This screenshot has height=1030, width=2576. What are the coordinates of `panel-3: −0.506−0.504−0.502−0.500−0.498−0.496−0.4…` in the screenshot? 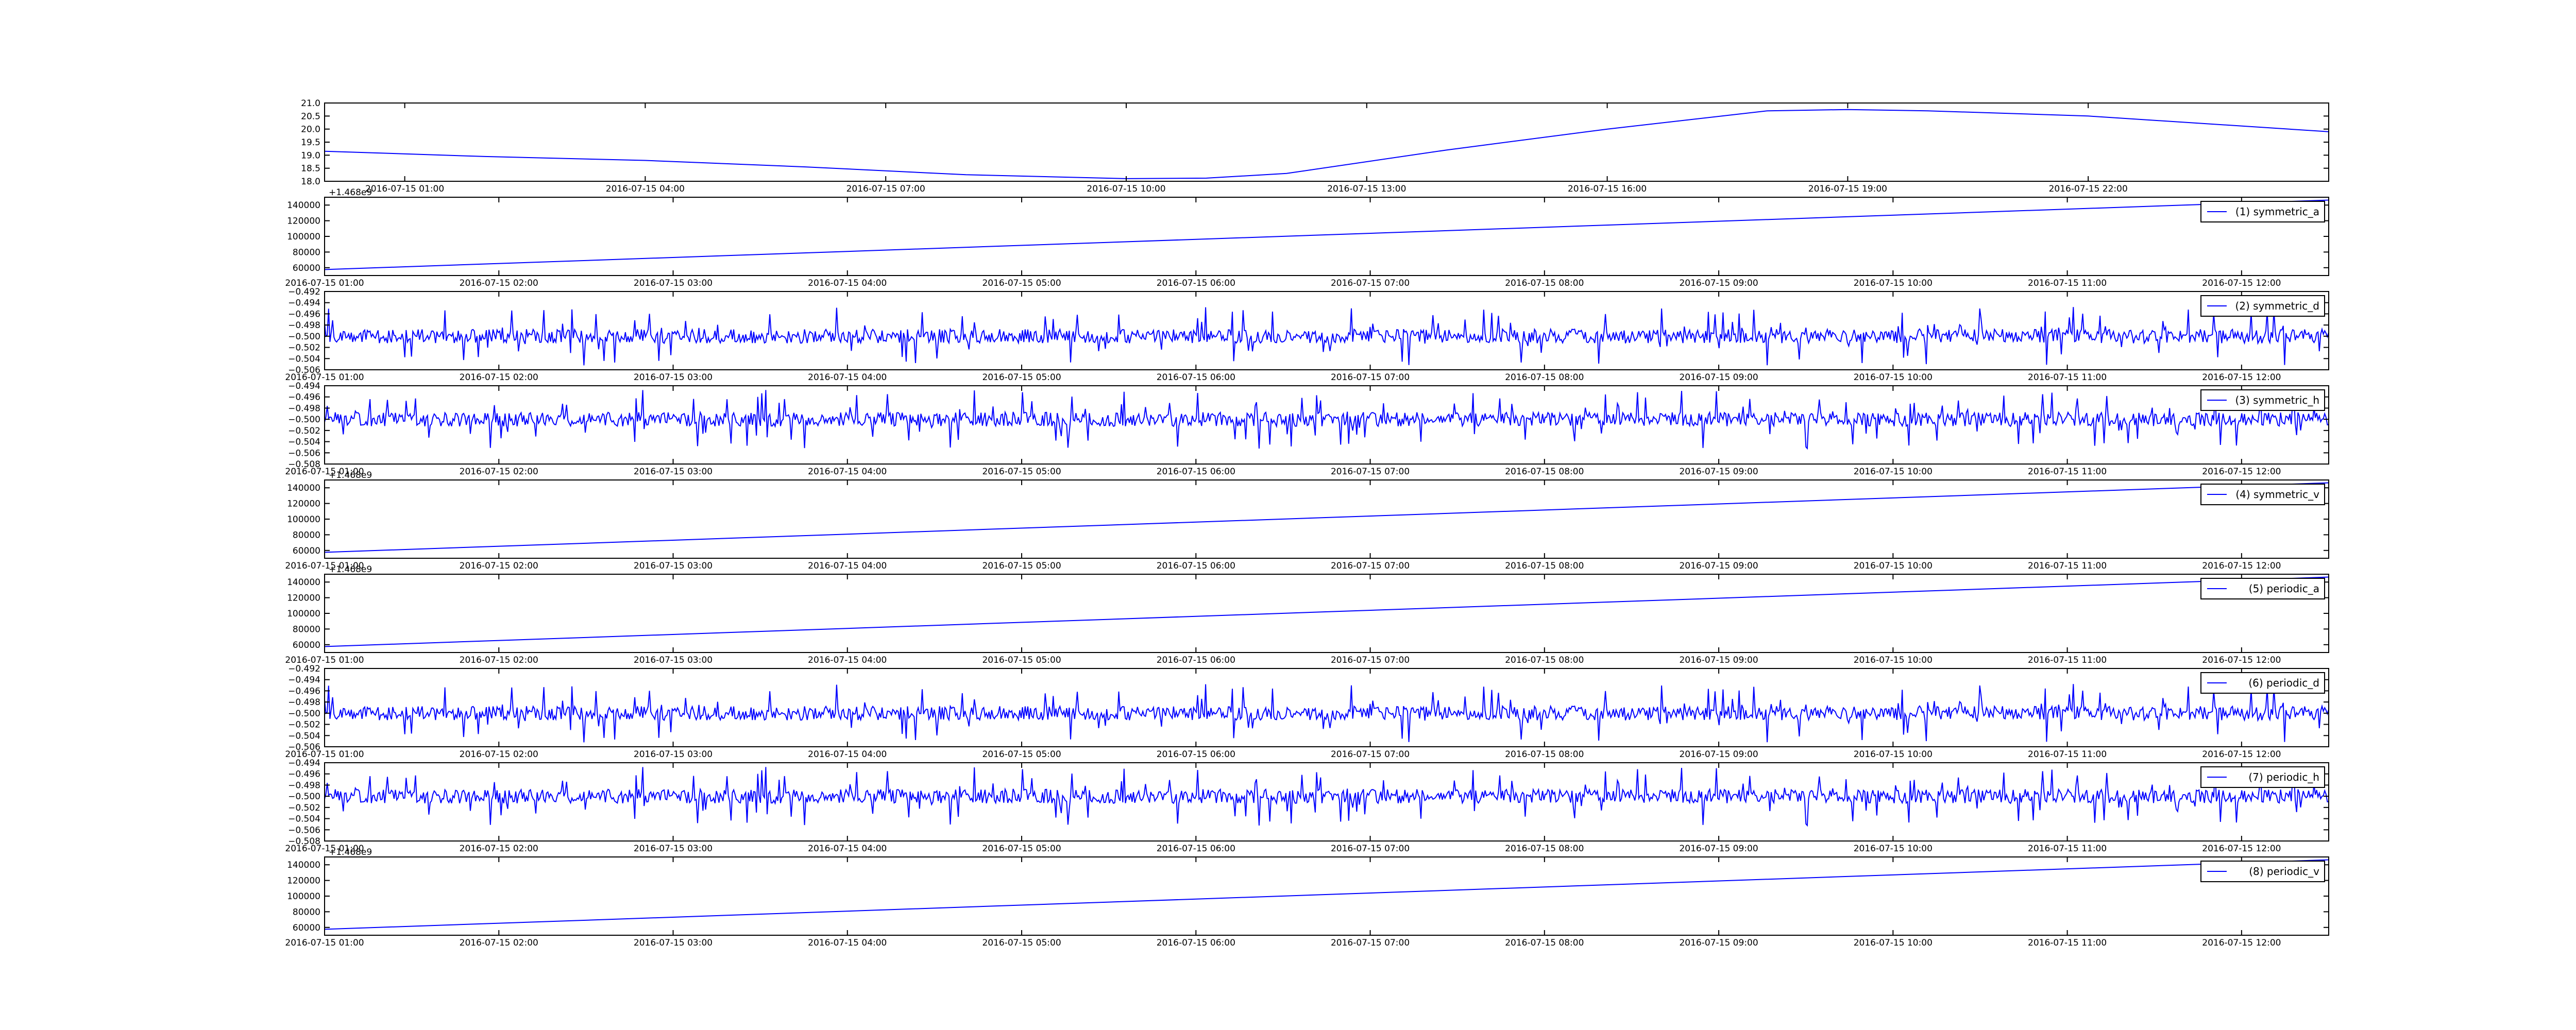 It's located at (1307, 335).